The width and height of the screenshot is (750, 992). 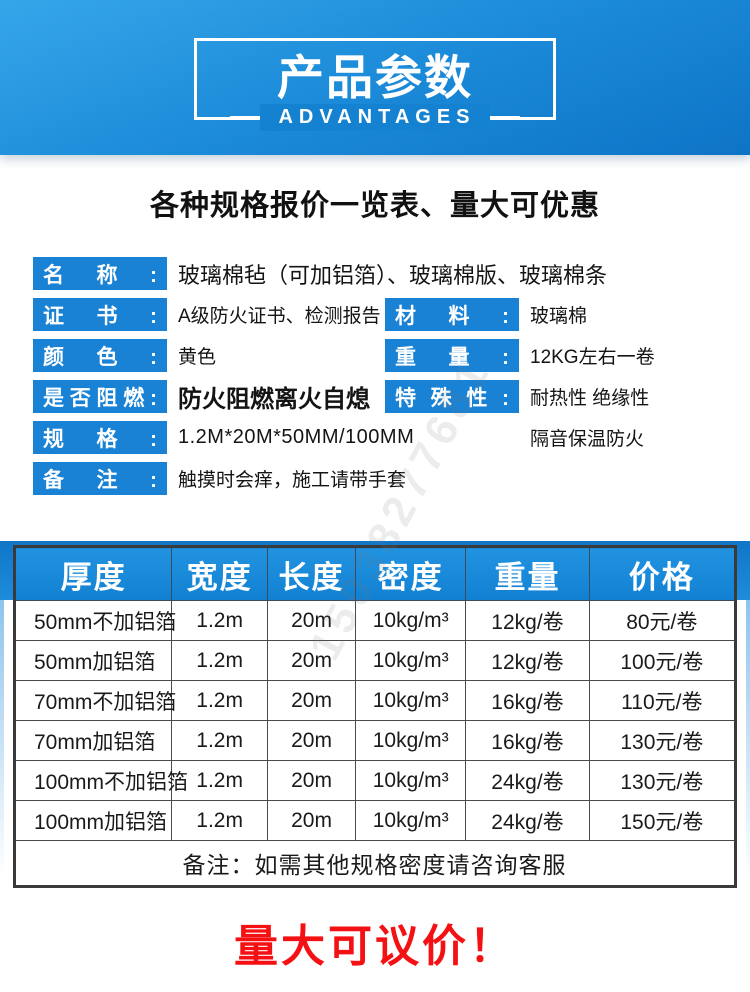 I want to click on table-note: 备注：如需其他规格密度请咨询客服, so click(x=375, y=863).